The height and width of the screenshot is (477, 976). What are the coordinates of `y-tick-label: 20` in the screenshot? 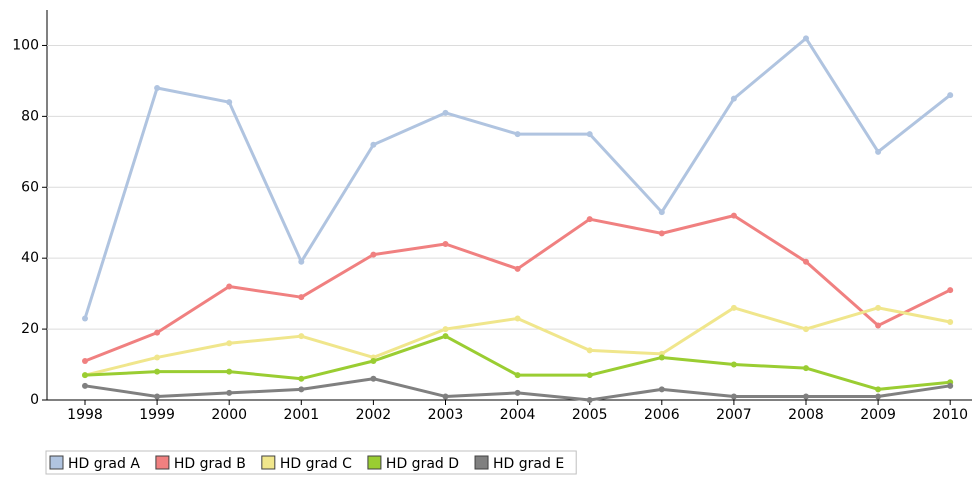 It's located at (30, 329).